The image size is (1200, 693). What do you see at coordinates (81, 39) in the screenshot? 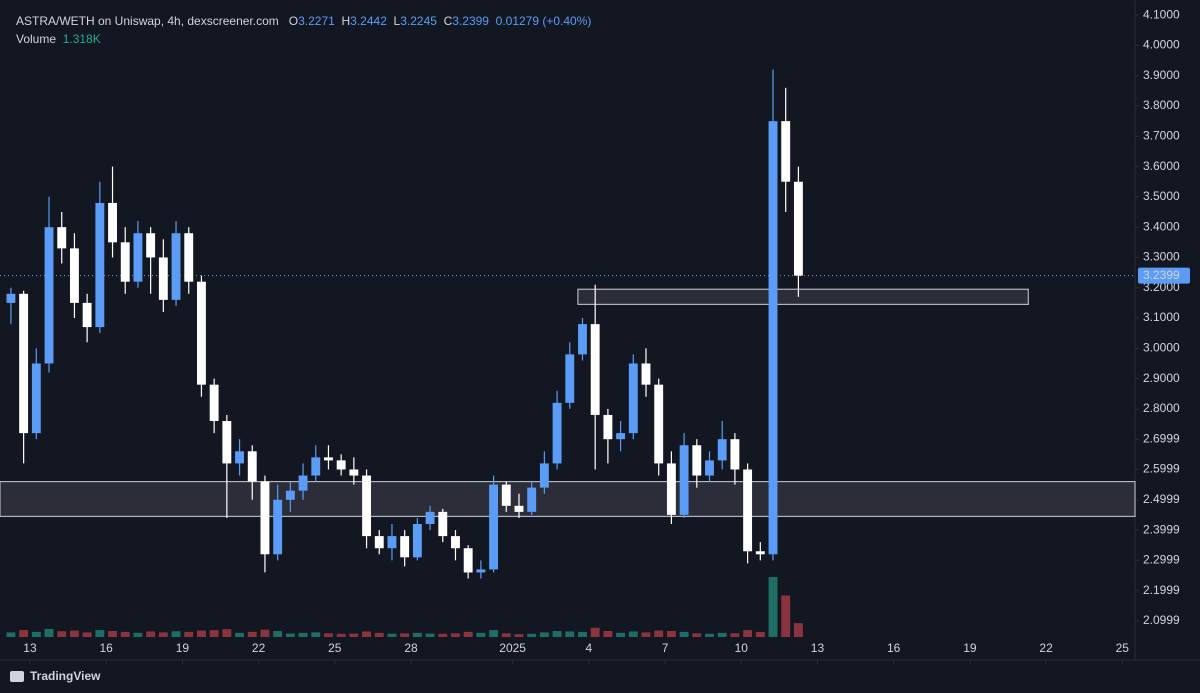
I see `volume-value: 1.318K` at bounding box center [81, 39].